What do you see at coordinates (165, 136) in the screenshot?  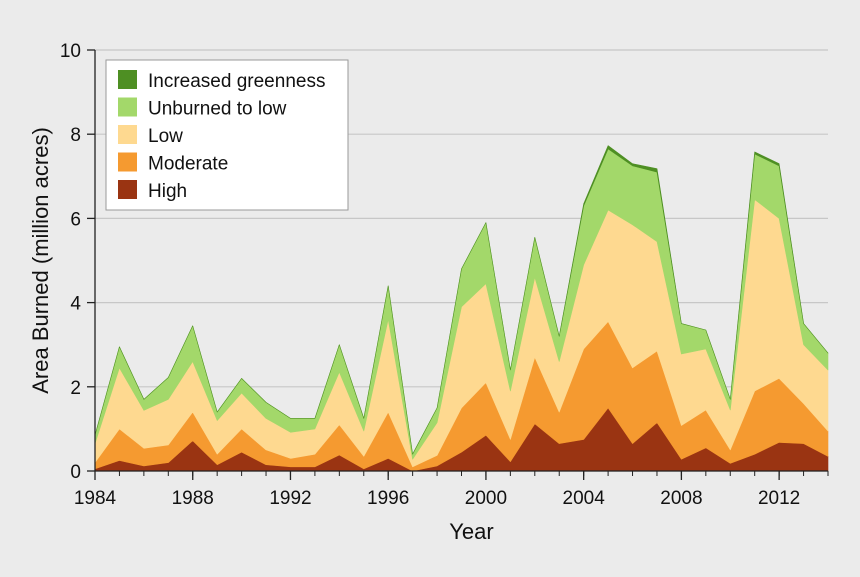 I see `legend-label-low: Low` at bounding box center [165, 136].